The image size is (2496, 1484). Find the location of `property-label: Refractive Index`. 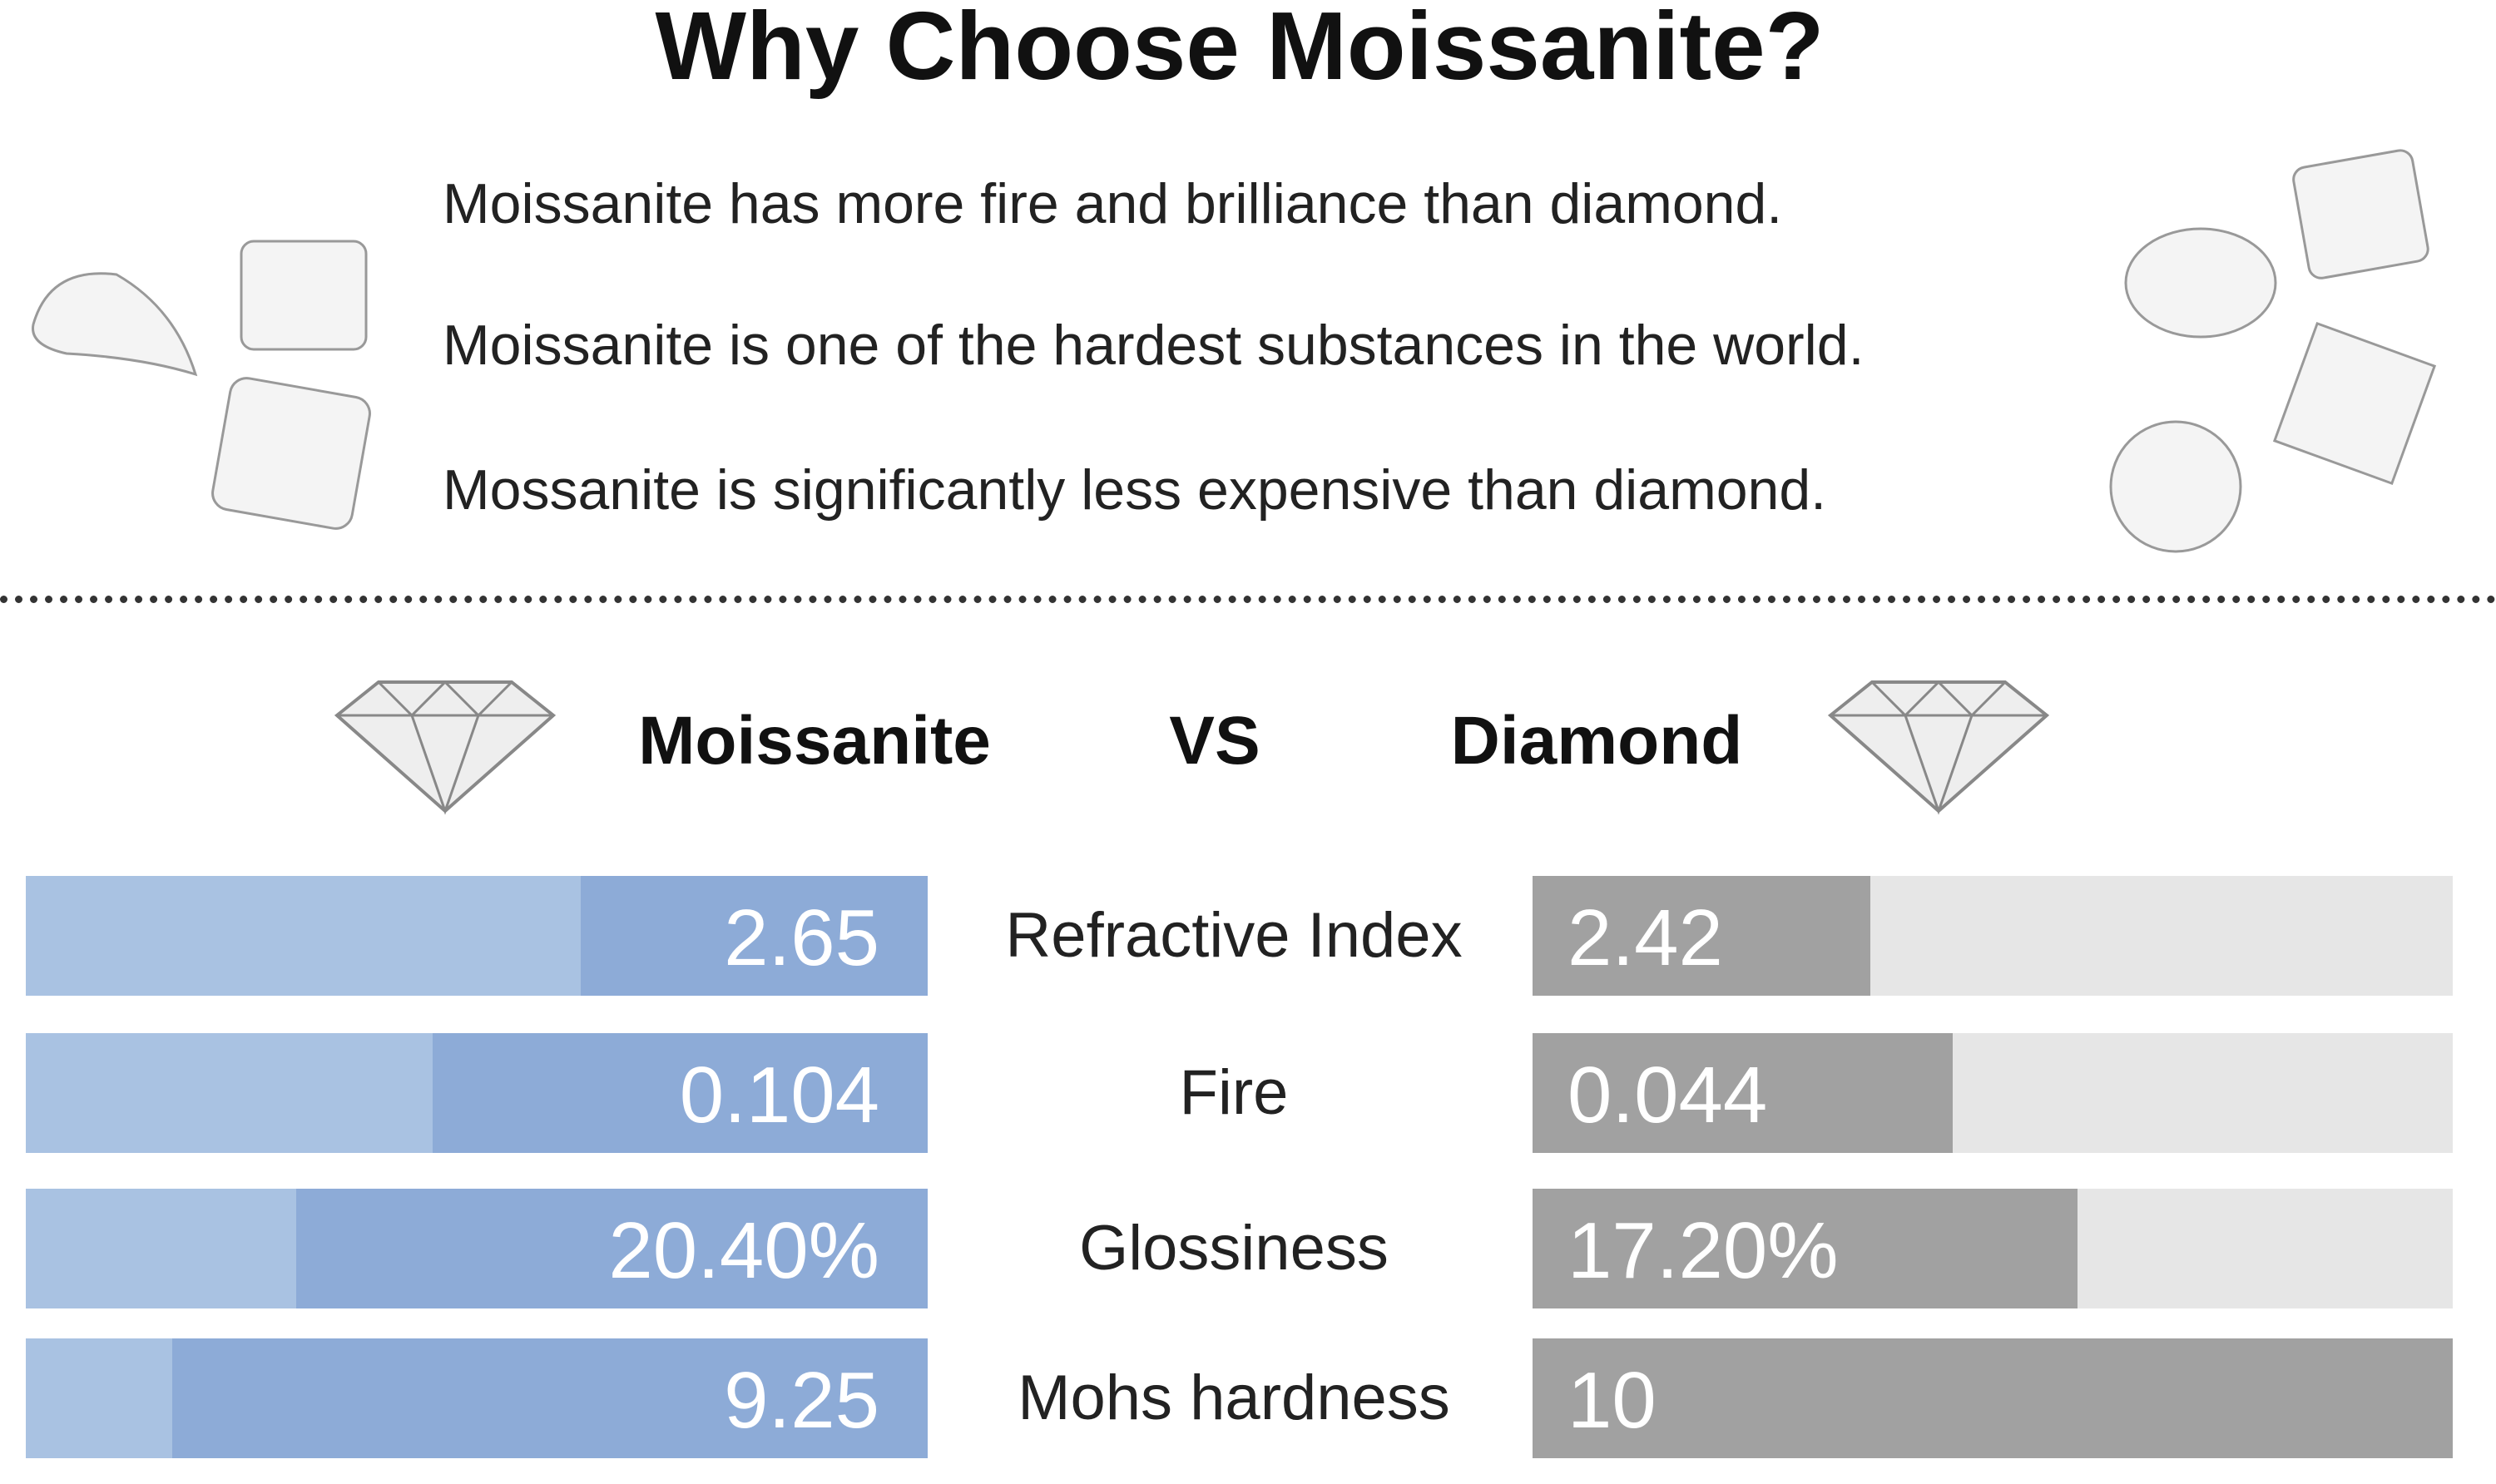

property-label: Refractive Index is located at coordinates (1234, 935).